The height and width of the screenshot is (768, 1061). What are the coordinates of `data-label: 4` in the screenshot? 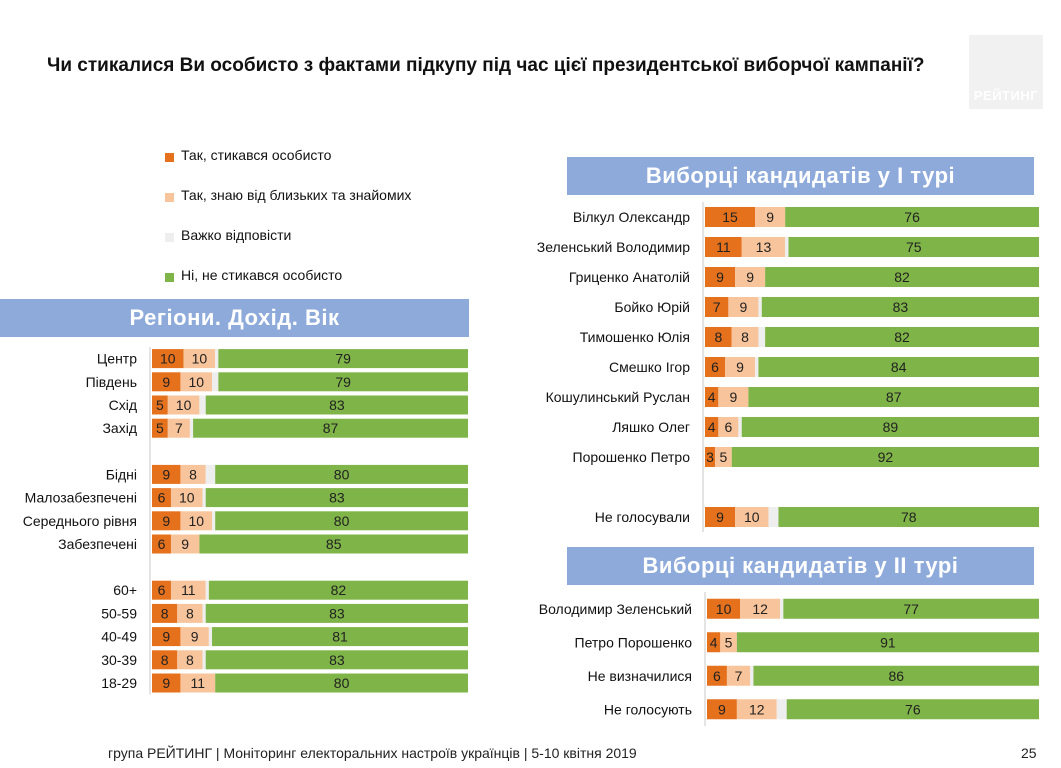 It's located at (714, 642).